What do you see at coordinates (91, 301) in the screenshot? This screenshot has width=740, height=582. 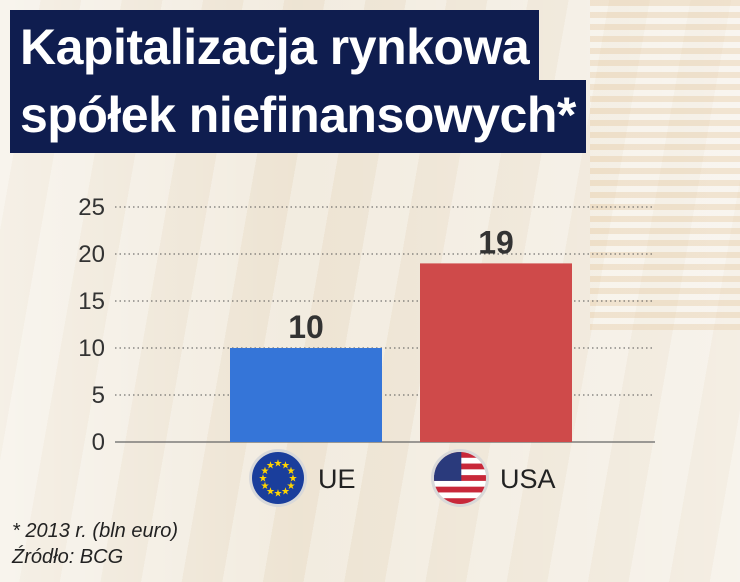 I see `y-tick-label: 15` at bounding box center [91, 301].